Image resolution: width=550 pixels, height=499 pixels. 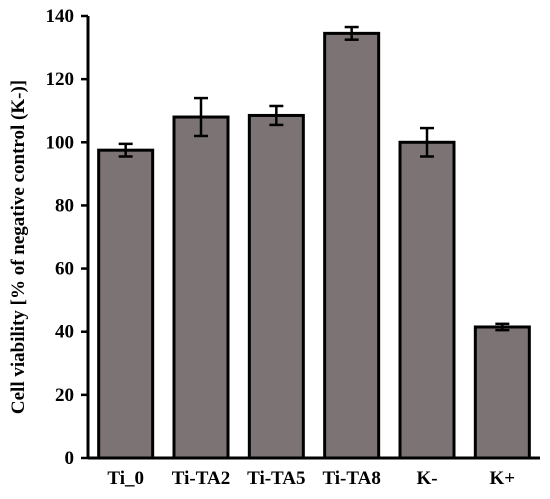 I want to click on x-tick-label-K+: K+, so click(x=503, y=478).